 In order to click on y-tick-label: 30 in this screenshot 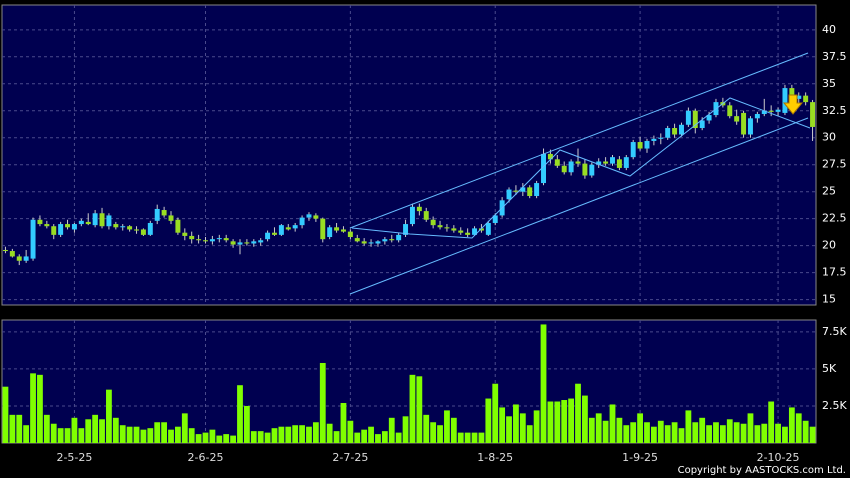, I will do `click(829, 137)`.